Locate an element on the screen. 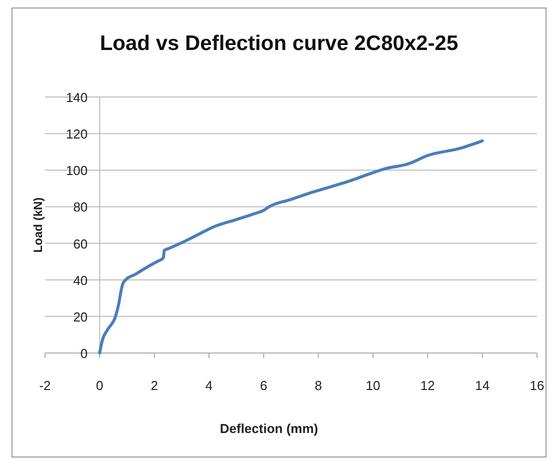 Image resolution: width=558 pixels, height=459 pixels. x-tick-label: 6 is located at coordinates (264, 385).